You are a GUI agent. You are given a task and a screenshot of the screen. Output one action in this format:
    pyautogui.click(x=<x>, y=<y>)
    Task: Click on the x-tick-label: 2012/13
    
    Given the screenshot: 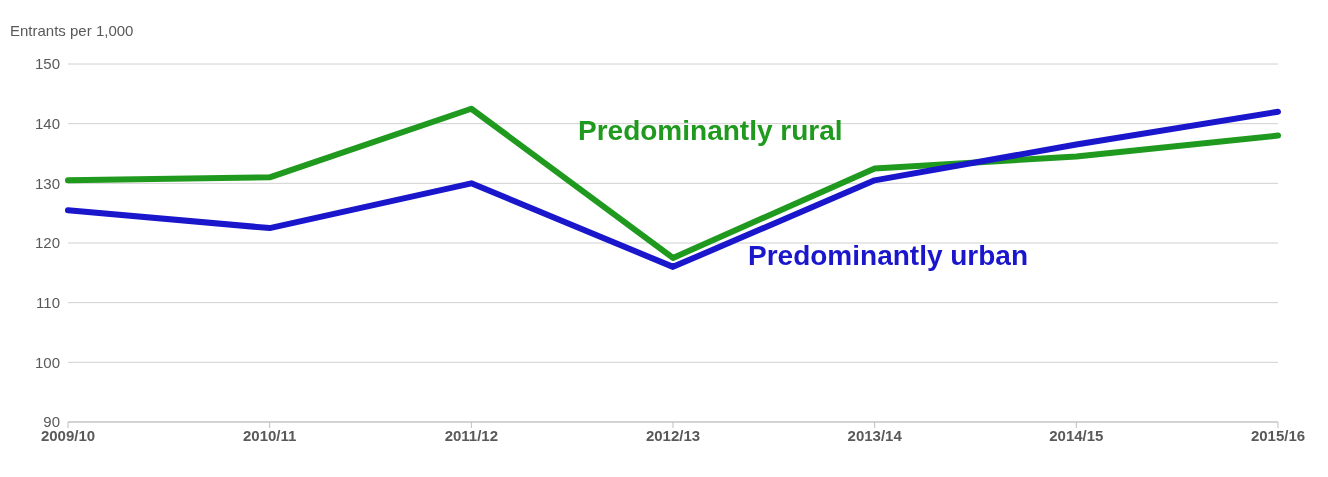 What is the action you would take?
    pyautogui.click(x=673, y=435)
    